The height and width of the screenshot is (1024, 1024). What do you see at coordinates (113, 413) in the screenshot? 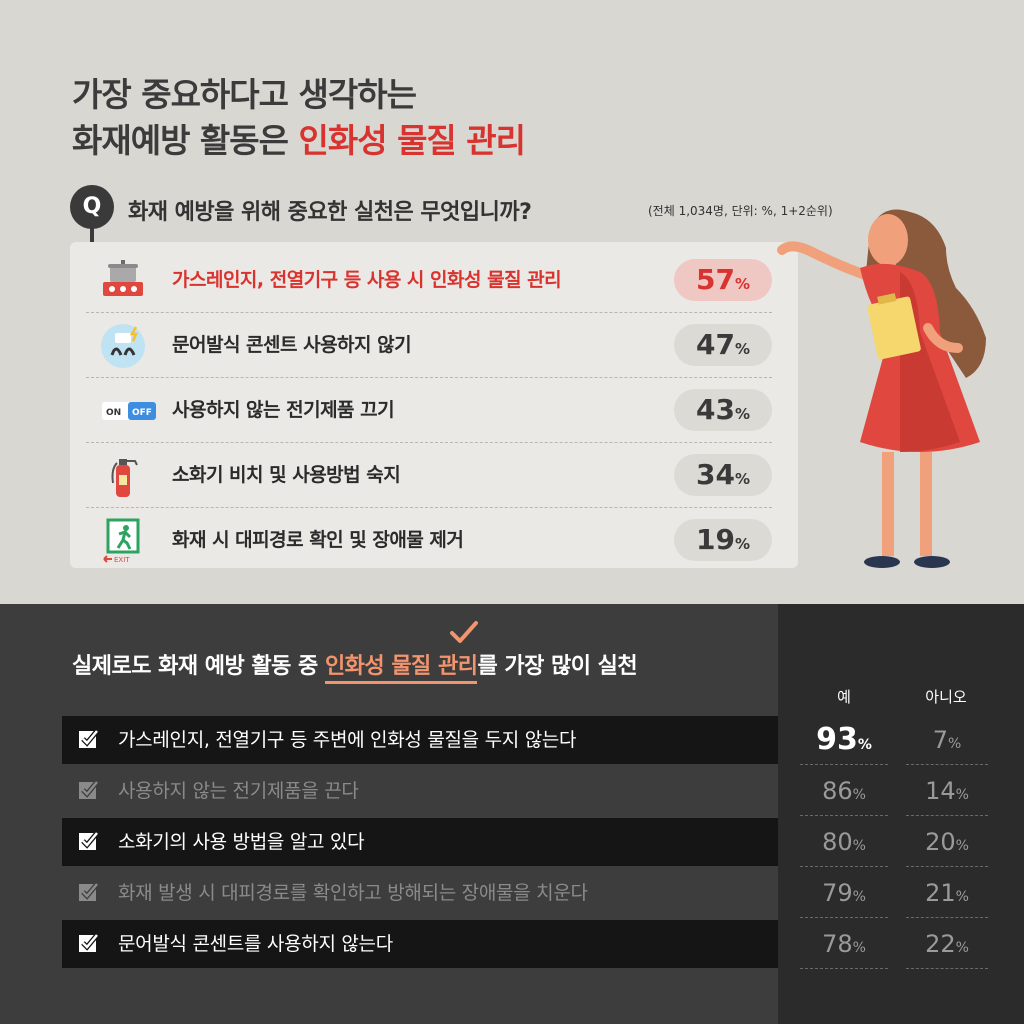
I see `switch-on-label: ON` at bounding box center [113, 413].